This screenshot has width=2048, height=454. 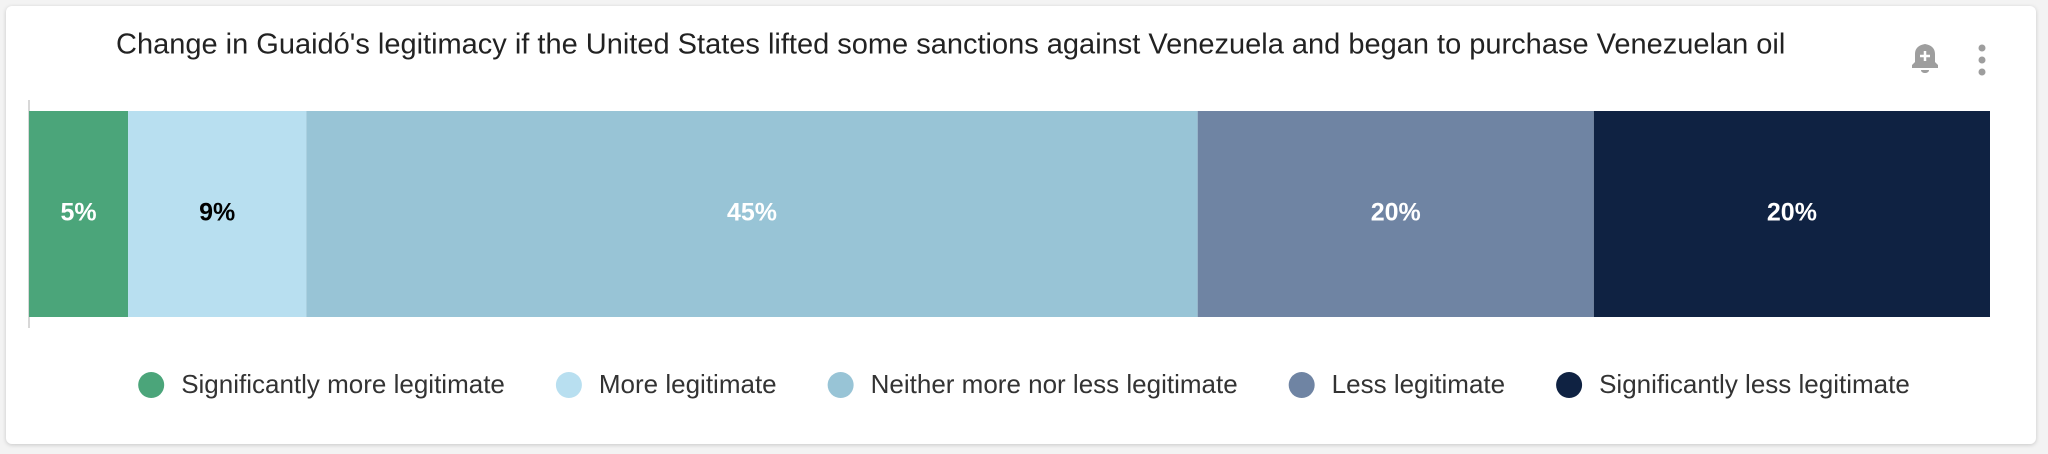 I want to click on data-label: 45%, so click(x=752, y=213).